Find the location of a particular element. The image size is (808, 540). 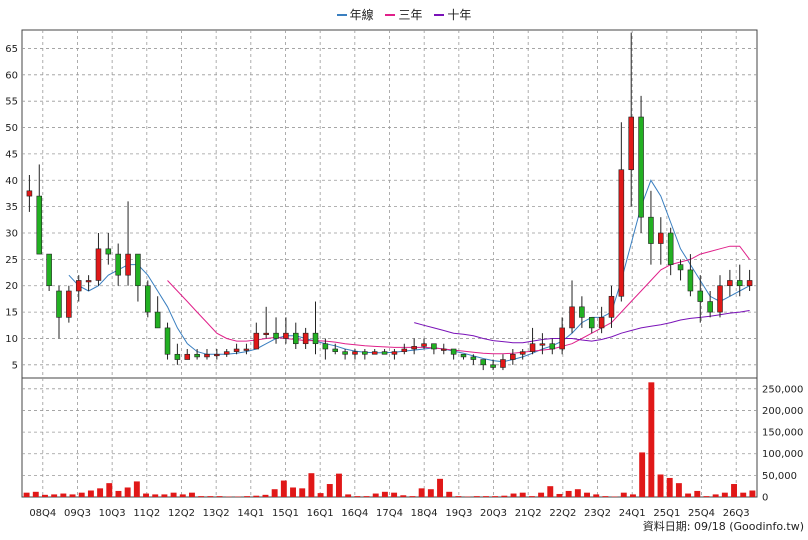

volume-tick-label: 0 is located at coordinates (765, 498).